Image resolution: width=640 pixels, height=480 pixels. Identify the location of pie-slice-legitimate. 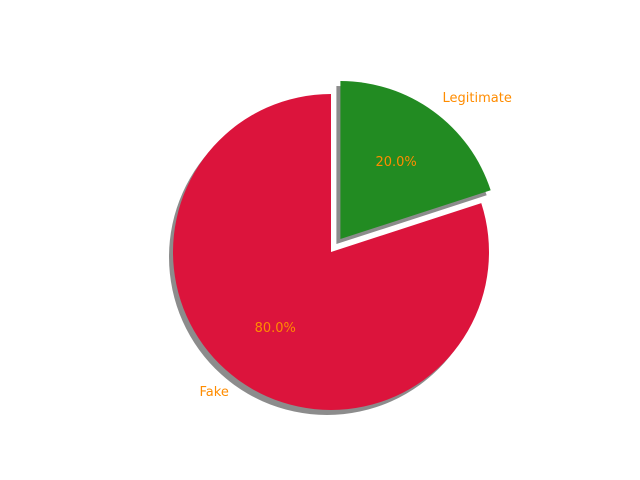
(415, 160).